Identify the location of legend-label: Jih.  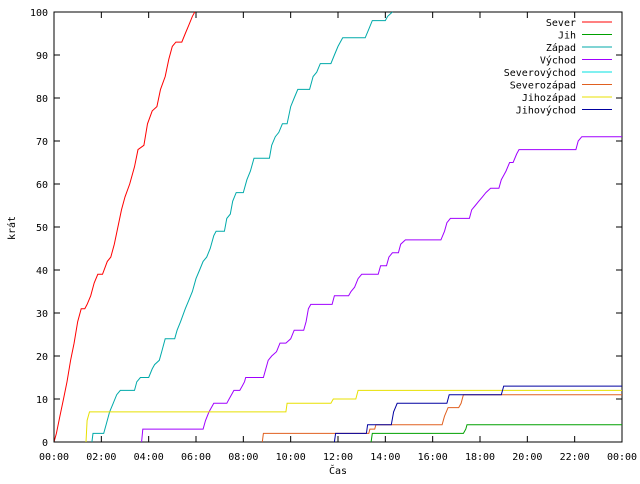
(567, 36).